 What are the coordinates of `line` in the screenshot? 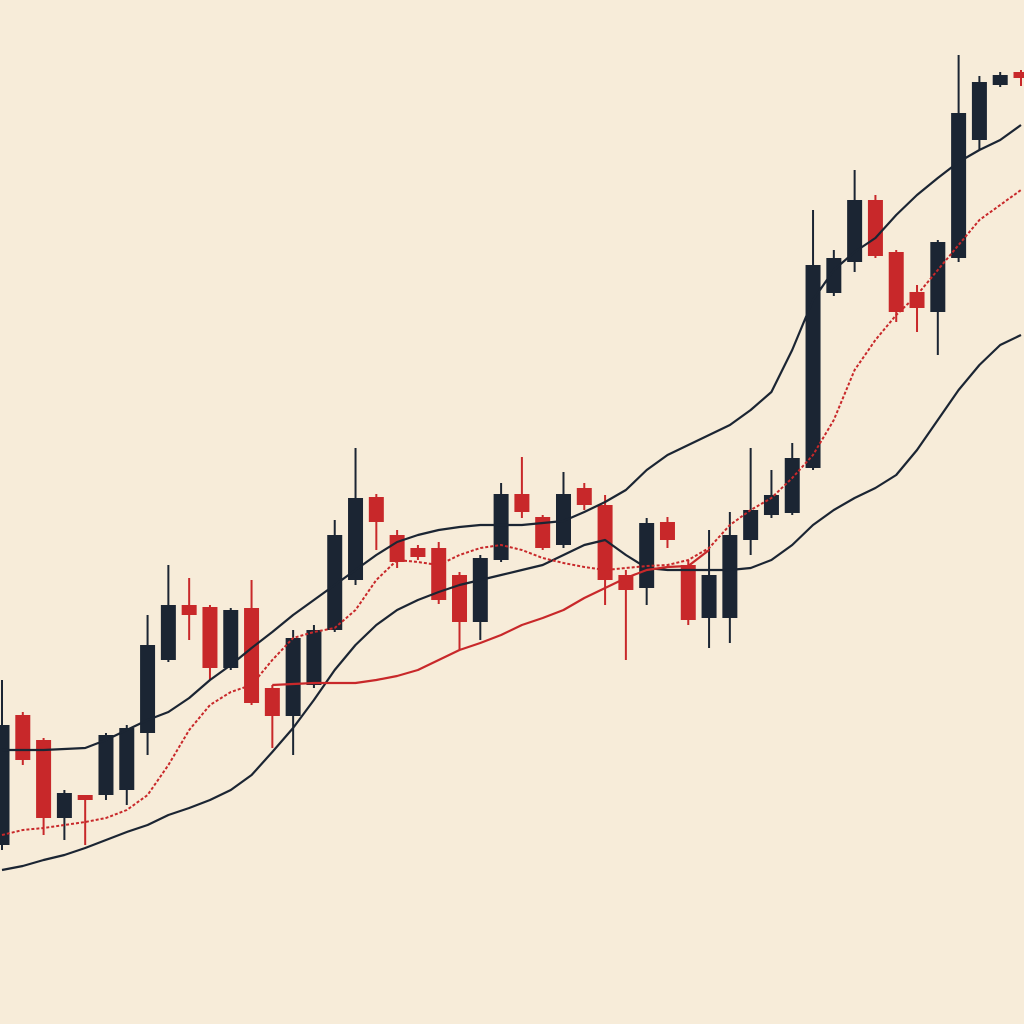 It's located at (491, 618).